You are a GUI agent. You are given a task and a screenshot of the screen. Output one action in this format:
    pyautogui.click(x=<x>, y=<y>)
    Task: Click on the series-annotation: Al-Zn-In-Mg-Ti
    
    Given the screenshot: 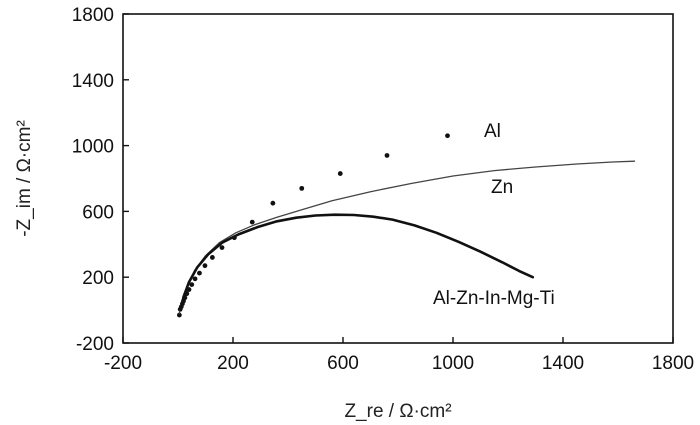 What is the action you would take?
    pyautogui.click(x=494, y=298)
    